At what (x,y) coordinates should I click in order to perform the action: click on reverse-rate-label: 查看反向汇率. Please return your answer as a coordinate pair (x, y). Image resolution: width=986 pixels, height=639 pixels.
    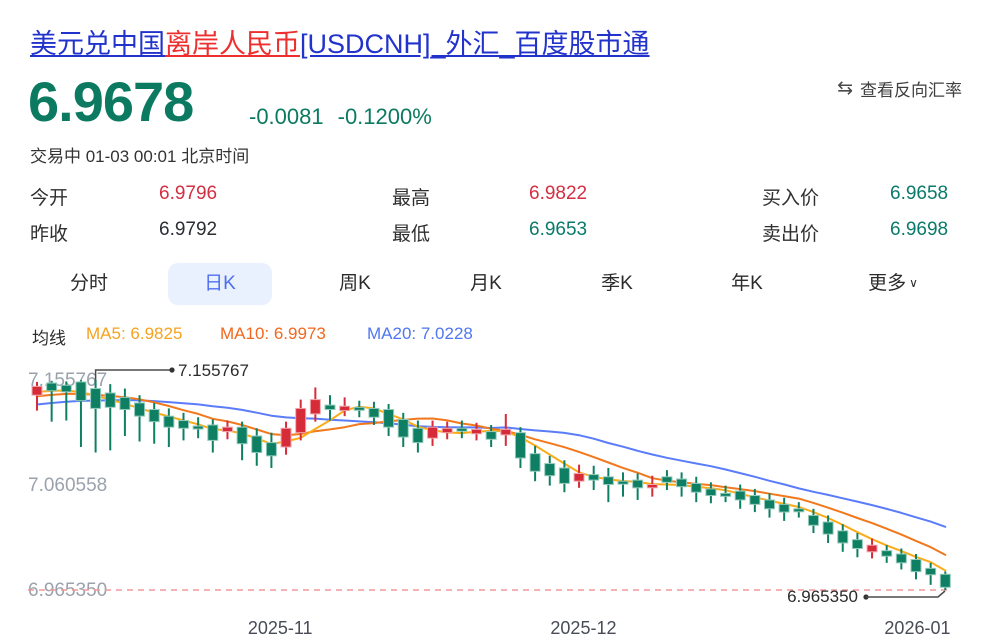
    Looking at the image, I should click on (911, 90).